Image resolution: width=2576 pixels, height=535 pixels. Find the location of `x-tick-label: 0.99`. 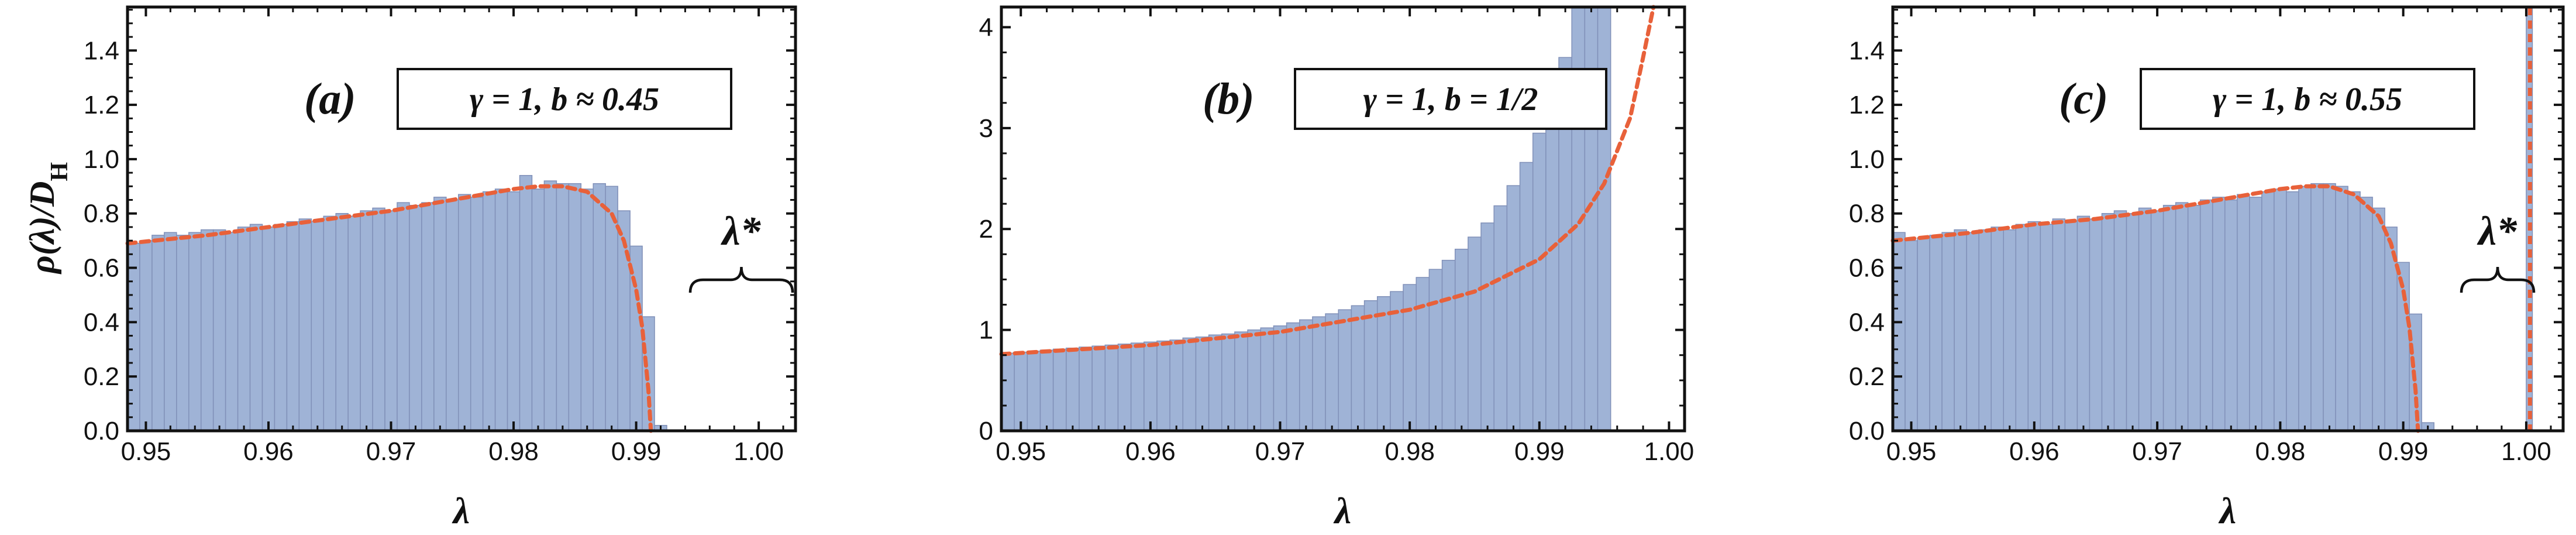

x-tick-label: 0.99 is located at coordinates (636, 452).